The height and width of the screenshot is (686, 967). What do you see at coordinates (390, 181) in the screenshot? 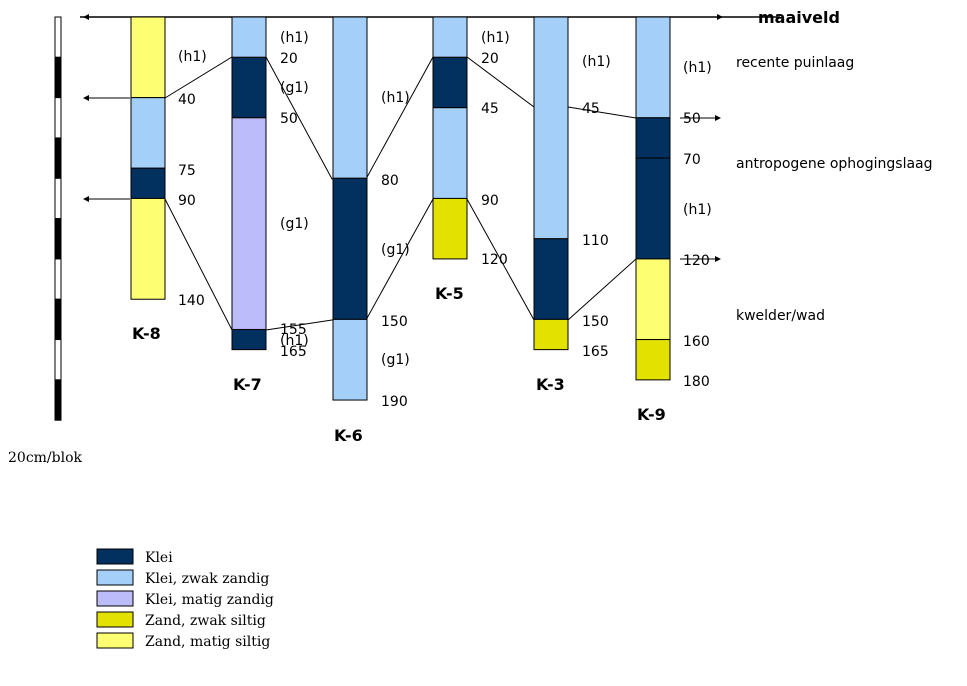
I see `depth-label: 80` at bounding box center [390, 181].